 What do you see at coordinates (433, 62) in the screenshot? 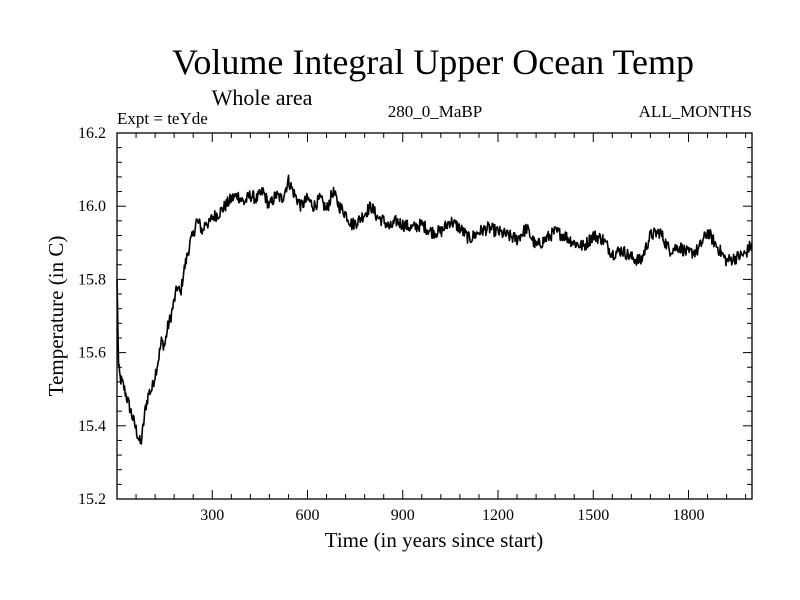
I see `chart-title: Volume Integral Upper Ocean Temp` at bounding box center [433, 62].